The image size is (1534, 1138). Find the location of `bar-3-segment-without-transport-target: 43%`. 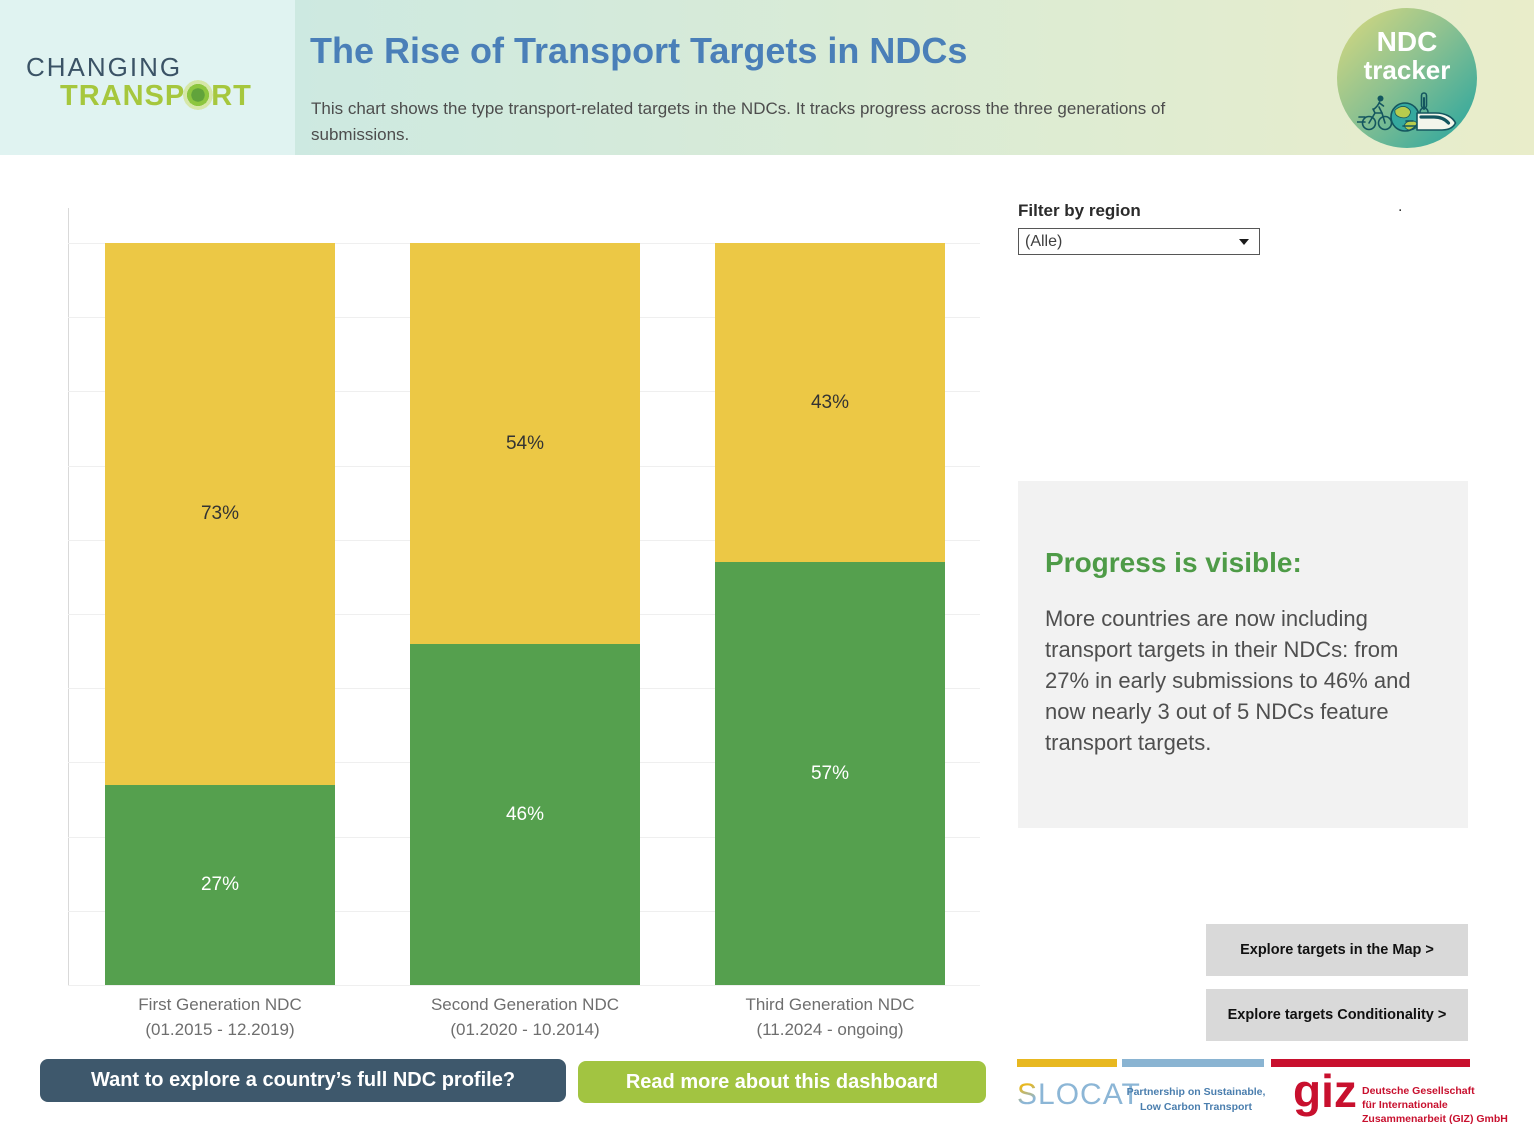

bar-3-segment-without-transport-target: 43% is located at coordinates (830, 402).